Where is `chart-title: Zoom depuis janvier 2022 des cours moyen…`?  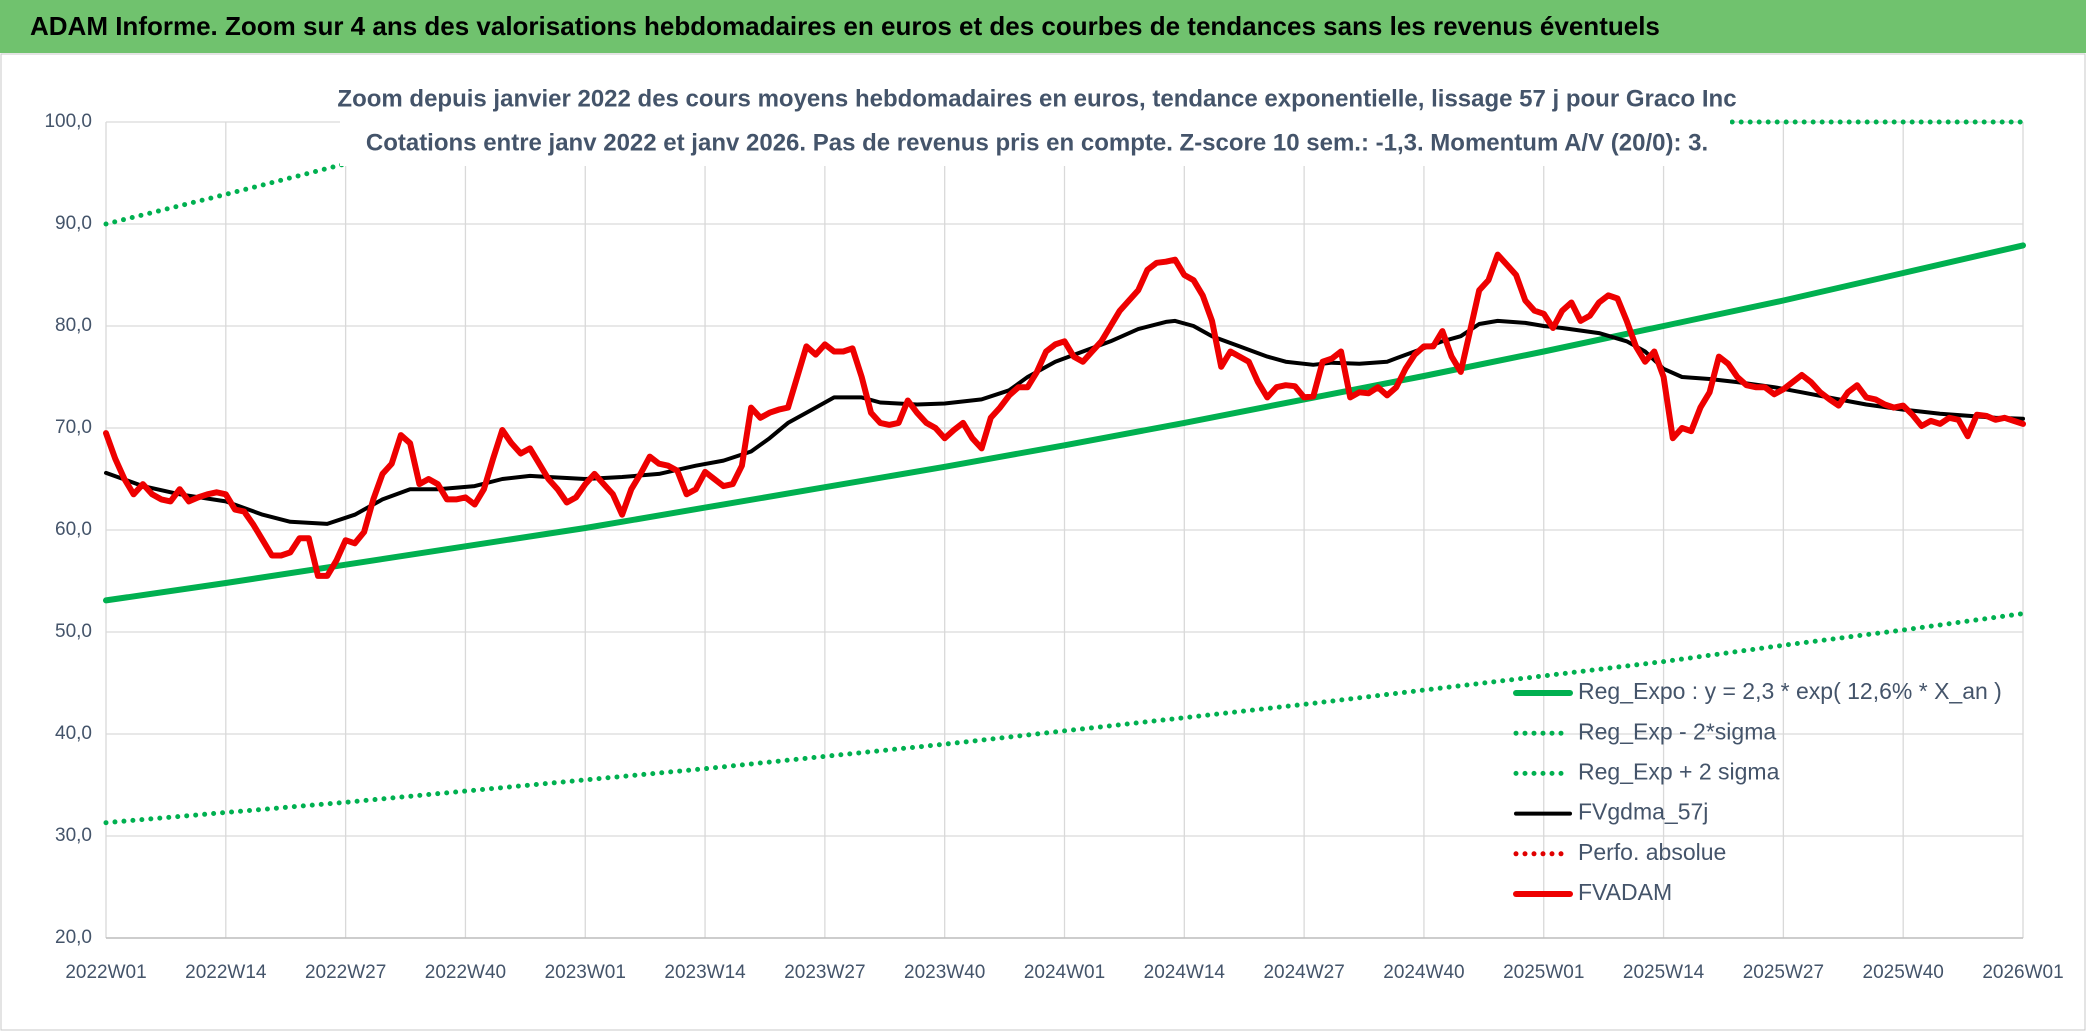 chart-title: Zoom depuis janvier 2022 des cours moyen… is located at coordinates (1036, 98).